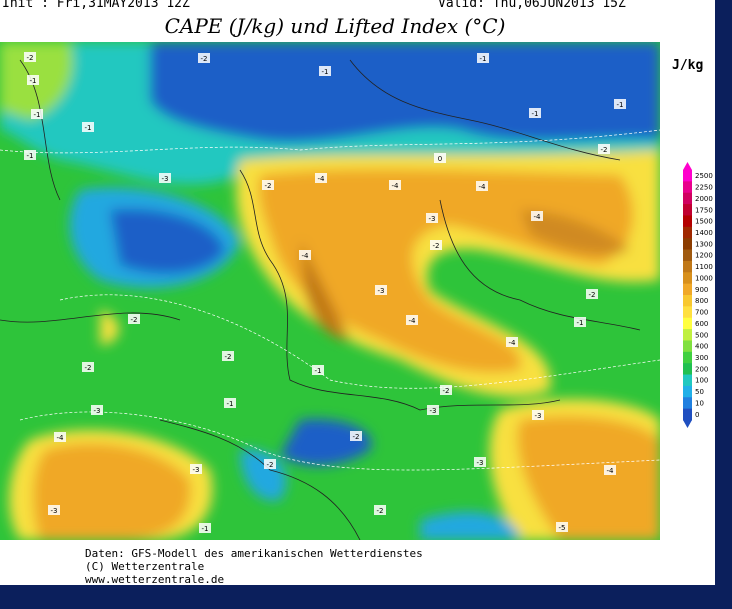 This screenshot has height=609, width=732. I want to click on colorbar-label: 1100, so click(704, 267).